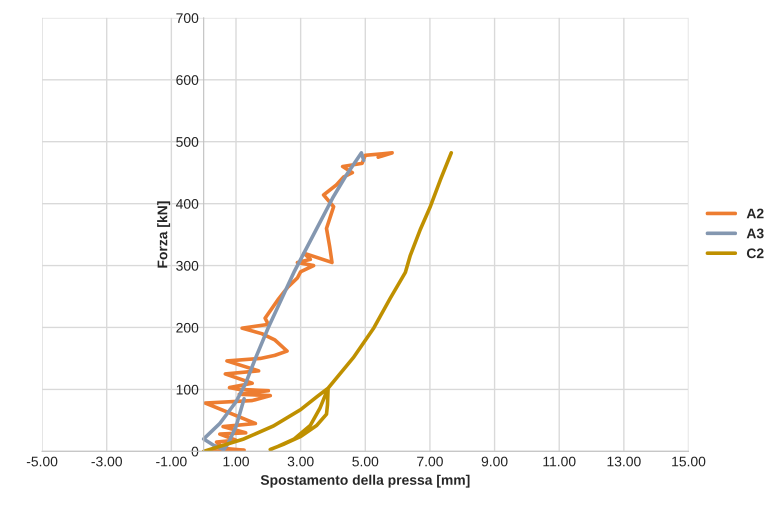 This screenshot has height=510, width=765. What do you see at coordinates (495, 461) in the screenshot?
I see `x-tick-label: 9.00` at bounding box center [495, 461].